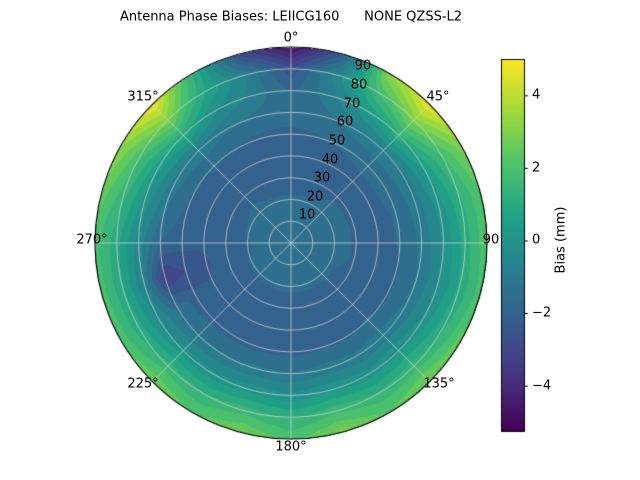  I want to click on colorbar-tick-2: 2, so click(536, 168).